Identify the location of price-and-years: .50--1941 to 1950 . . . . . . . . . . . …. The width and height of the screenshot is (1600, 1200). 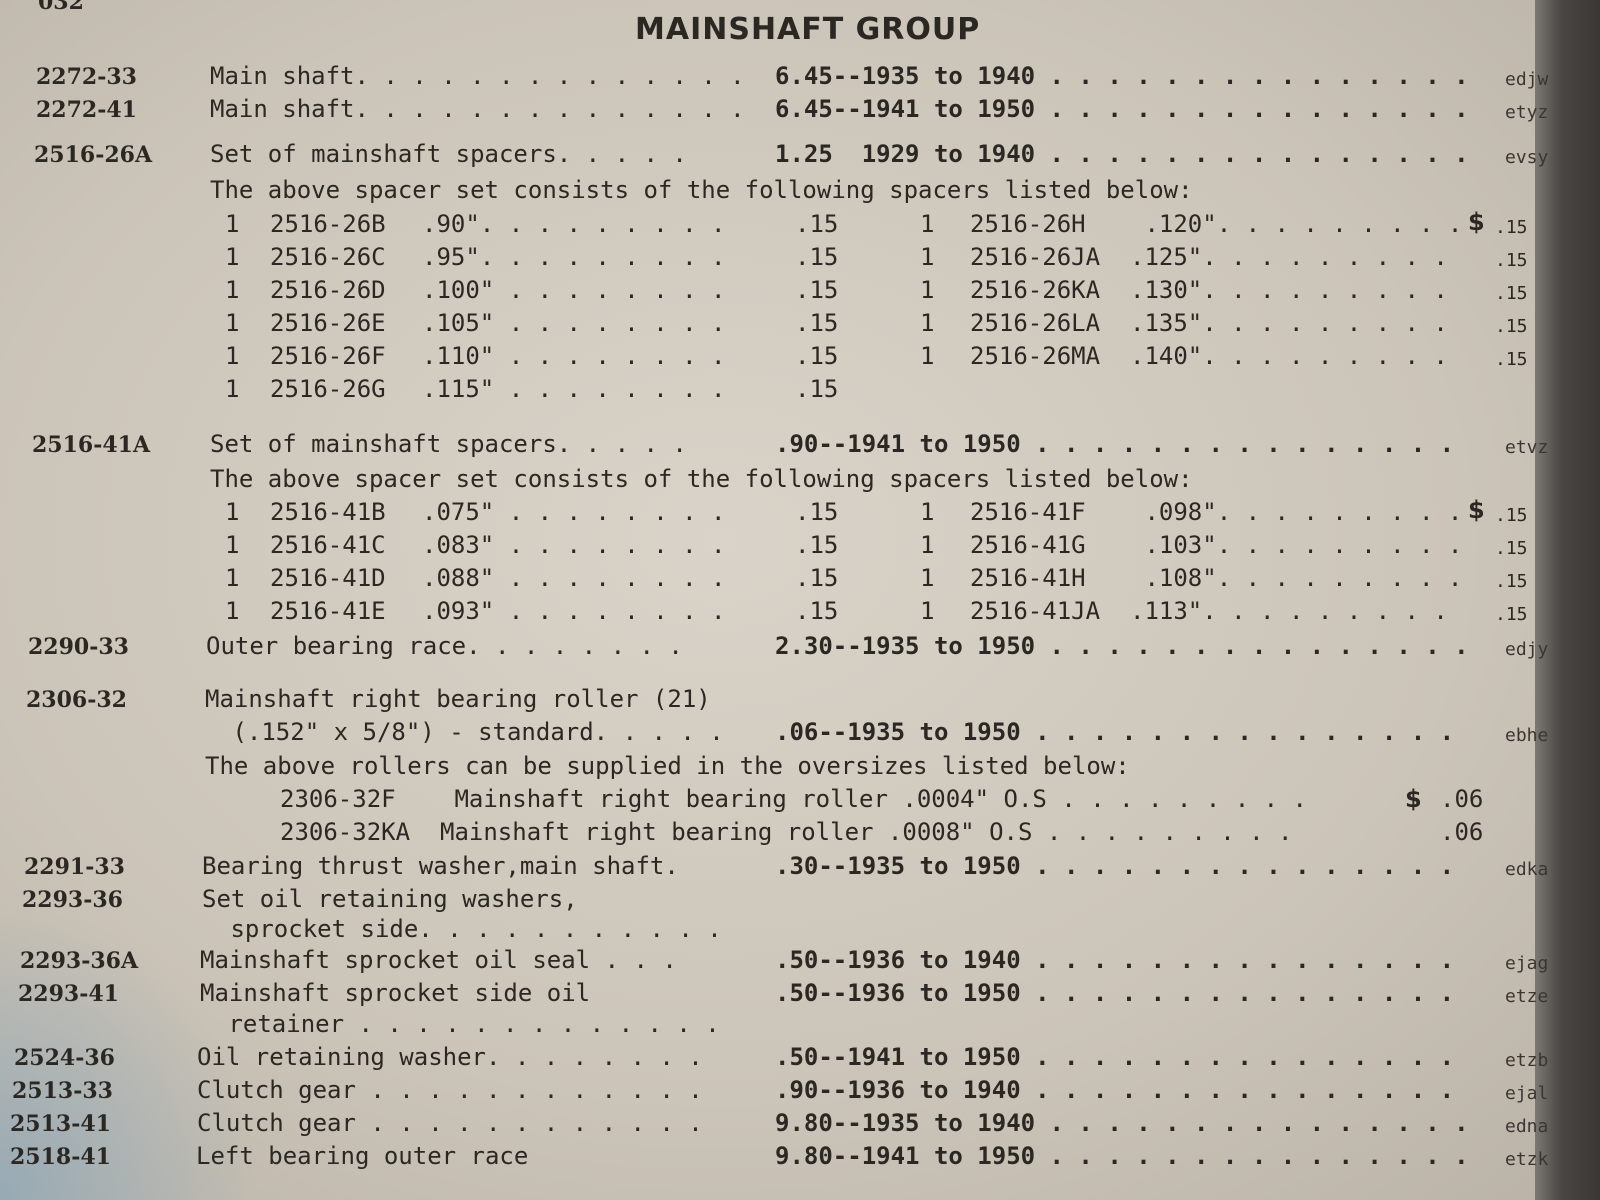
(1115, 1057).